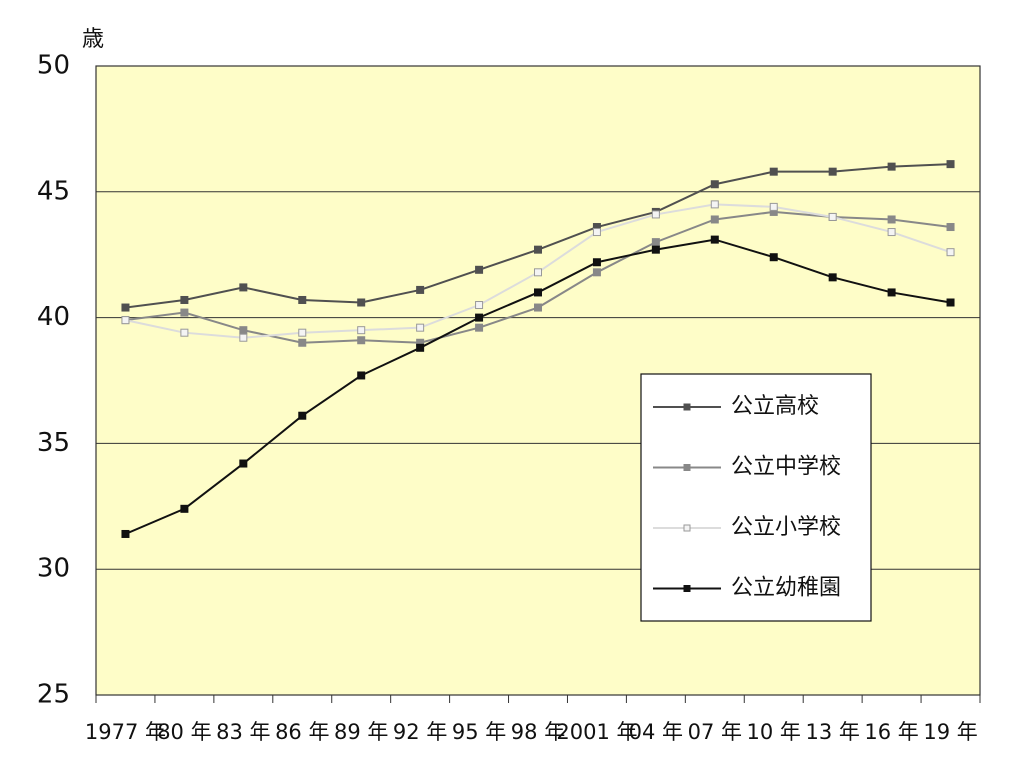  Describe the element at coordinates (656, 732) in the screenshot. I see `x-tick-label: 04 年` at that location.